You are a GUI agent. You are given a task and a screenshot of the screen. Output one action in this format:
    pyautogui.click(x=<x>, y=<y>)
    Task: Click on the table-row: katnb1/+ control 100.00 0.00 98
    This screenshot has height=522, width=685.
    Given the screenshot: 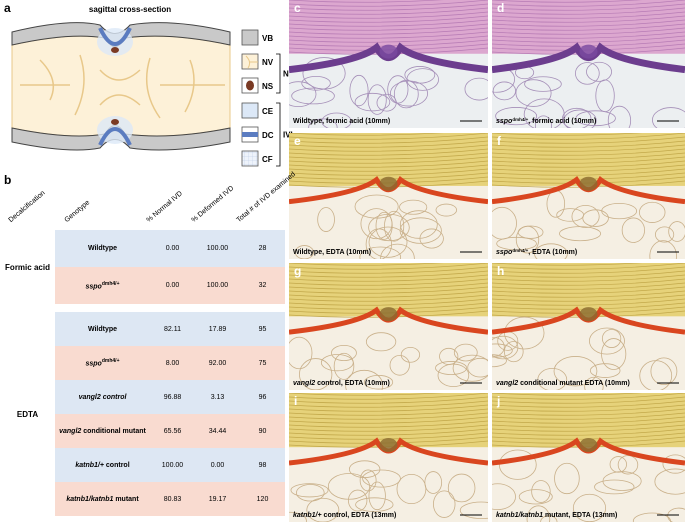 What is the action you would take?
    pyautogui.click(x=170, y=465)
    